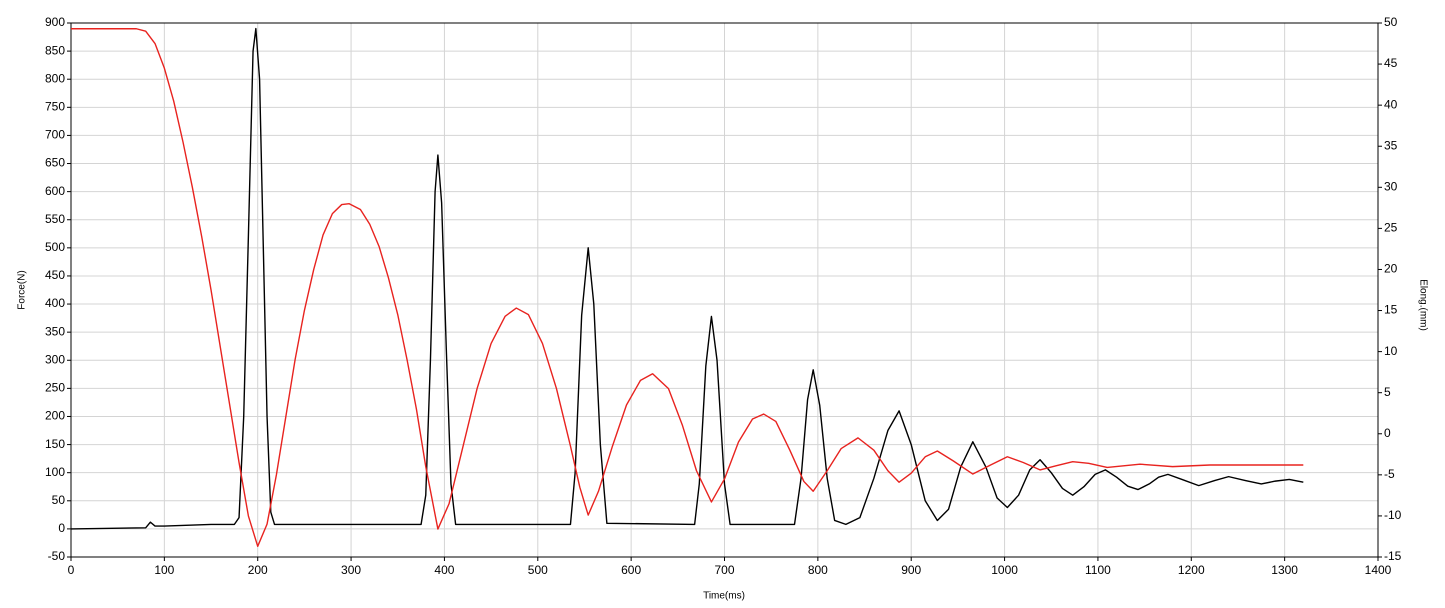  What do you see at coordinates (911, 570) in the screenshot?
I see `x-tick-label: 900` at bounding box center [911, 570].